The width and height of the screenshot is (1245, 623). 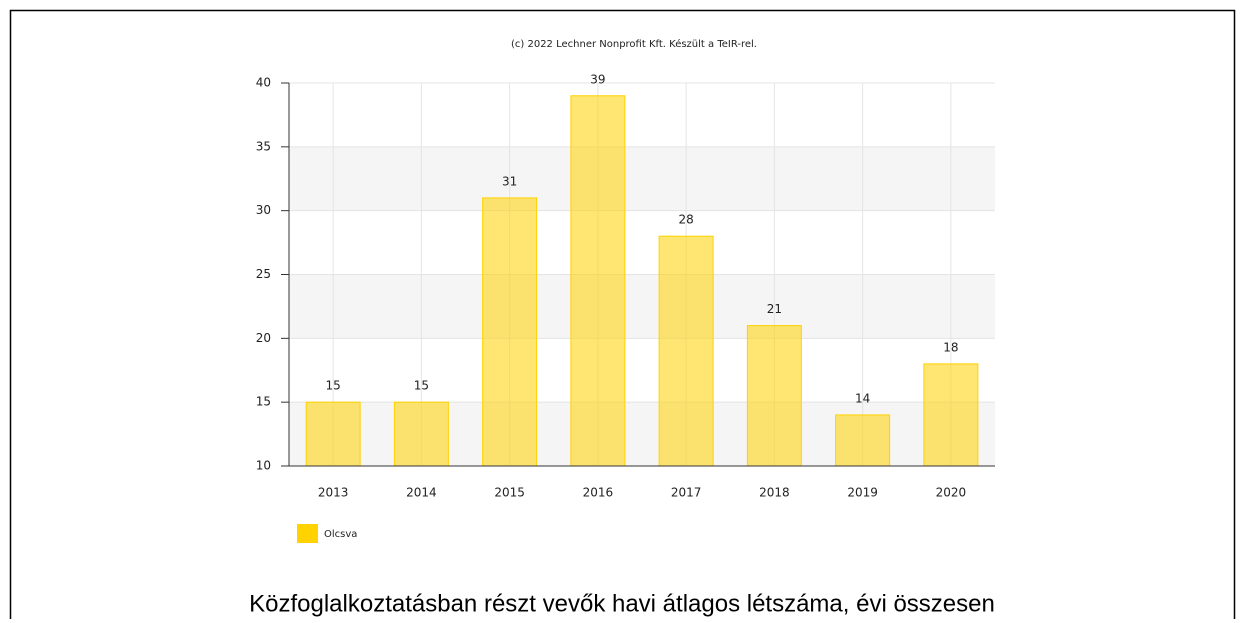 I want to click on y-tick-label: 10, so click(x=263, y=466).